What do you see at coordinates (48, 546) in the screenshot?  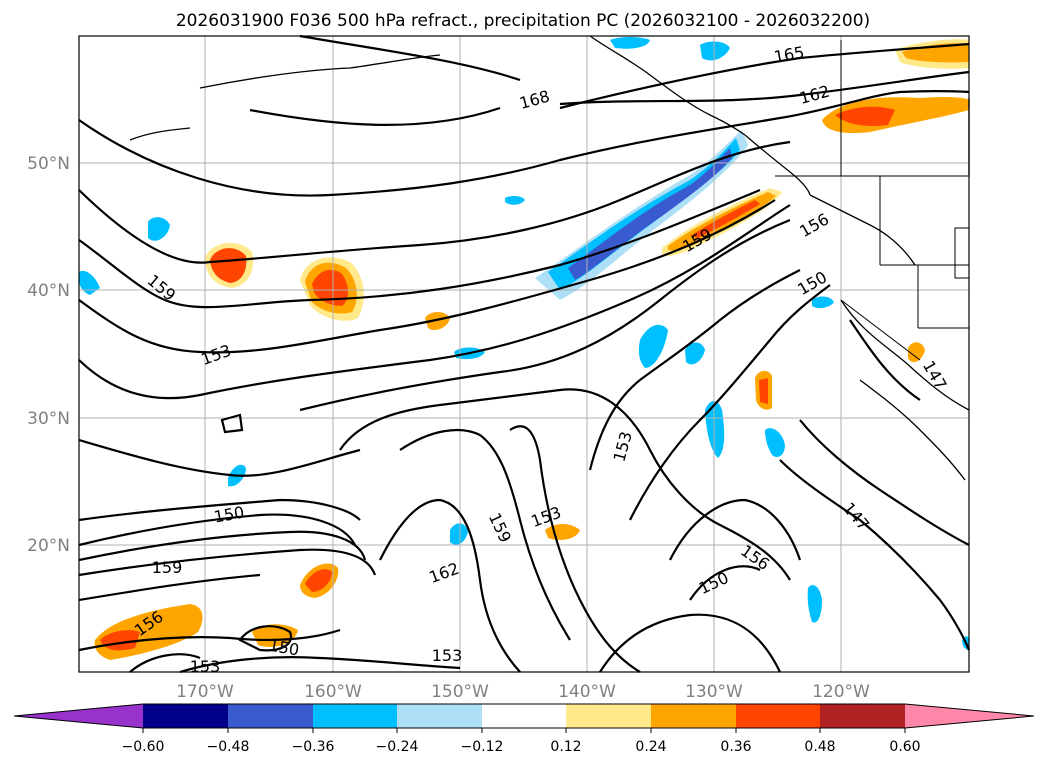 I see `lat-label: 20°N` at bounding box center [48, 546].